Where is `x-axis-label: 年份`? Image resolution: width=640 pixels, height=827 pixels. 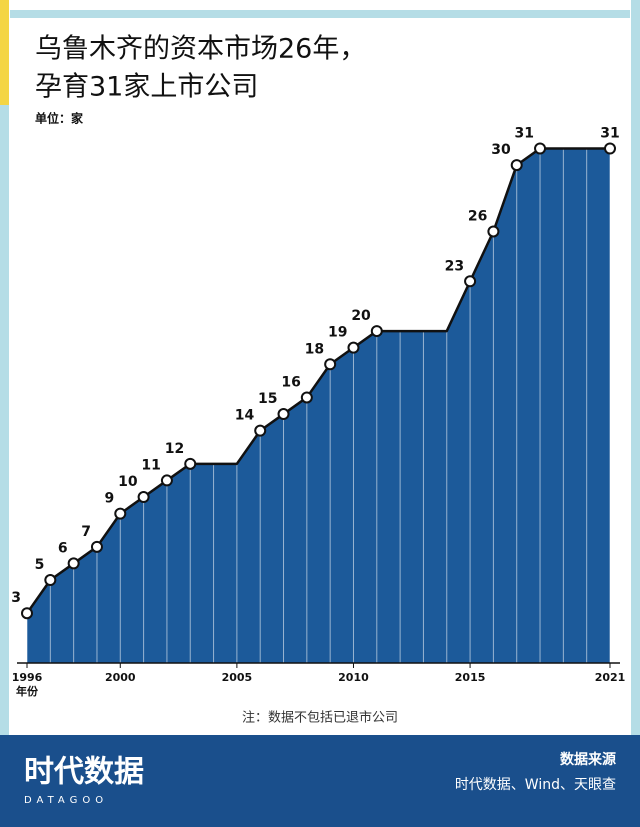 x-axis-label: 年份 is located at coordinates (27, 691).